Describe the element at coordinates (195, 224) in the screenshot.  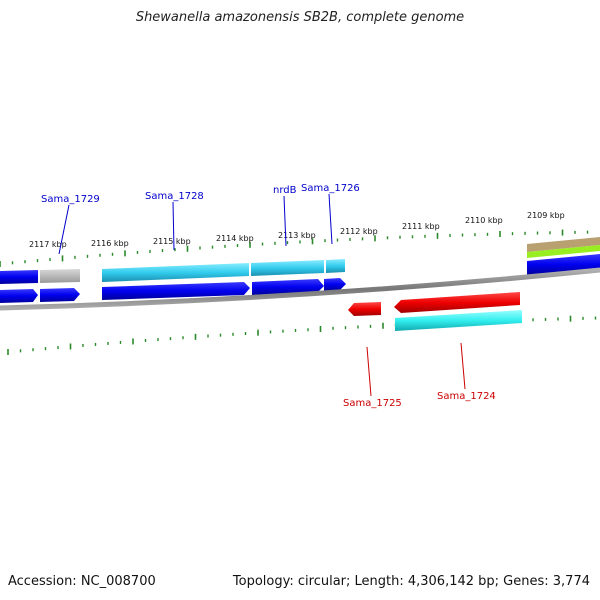
I see `forward-label-leaders` at that location.